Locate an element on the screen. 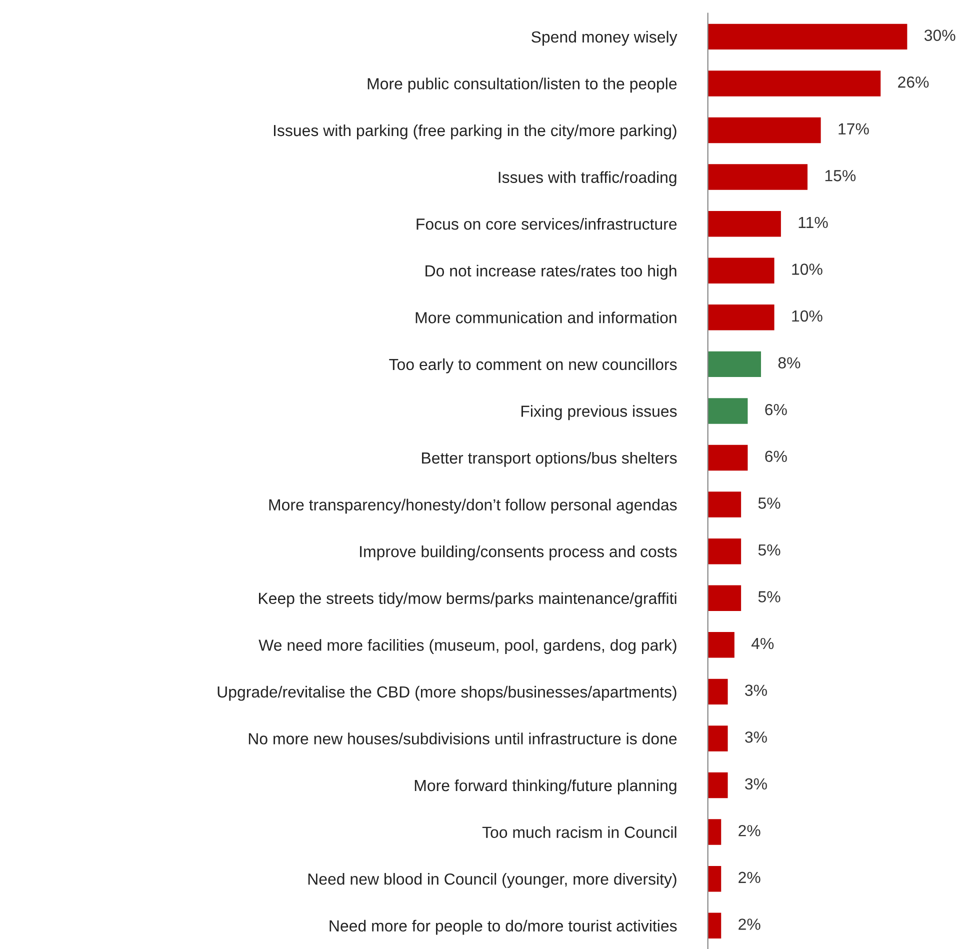  y-tick-label: Need more for people to do/more tourist activities is located at coordinates (503, 927).